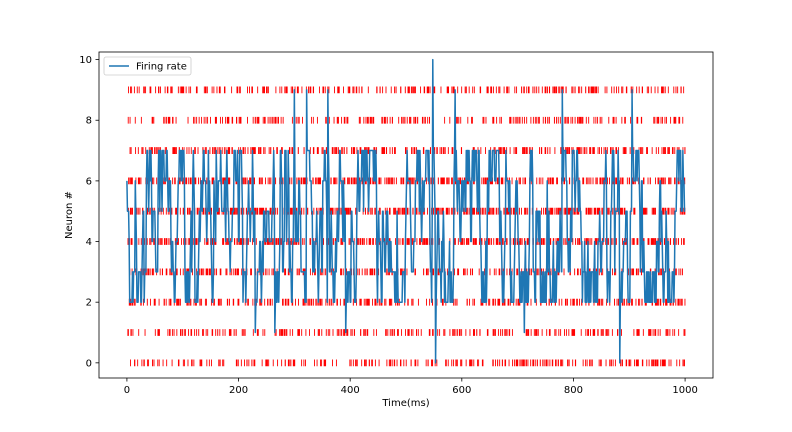  What do you see at coordinates (89, 121) in the screenshot?
I see `y-tick-label-8: 8` at bounding box center [89, 121].